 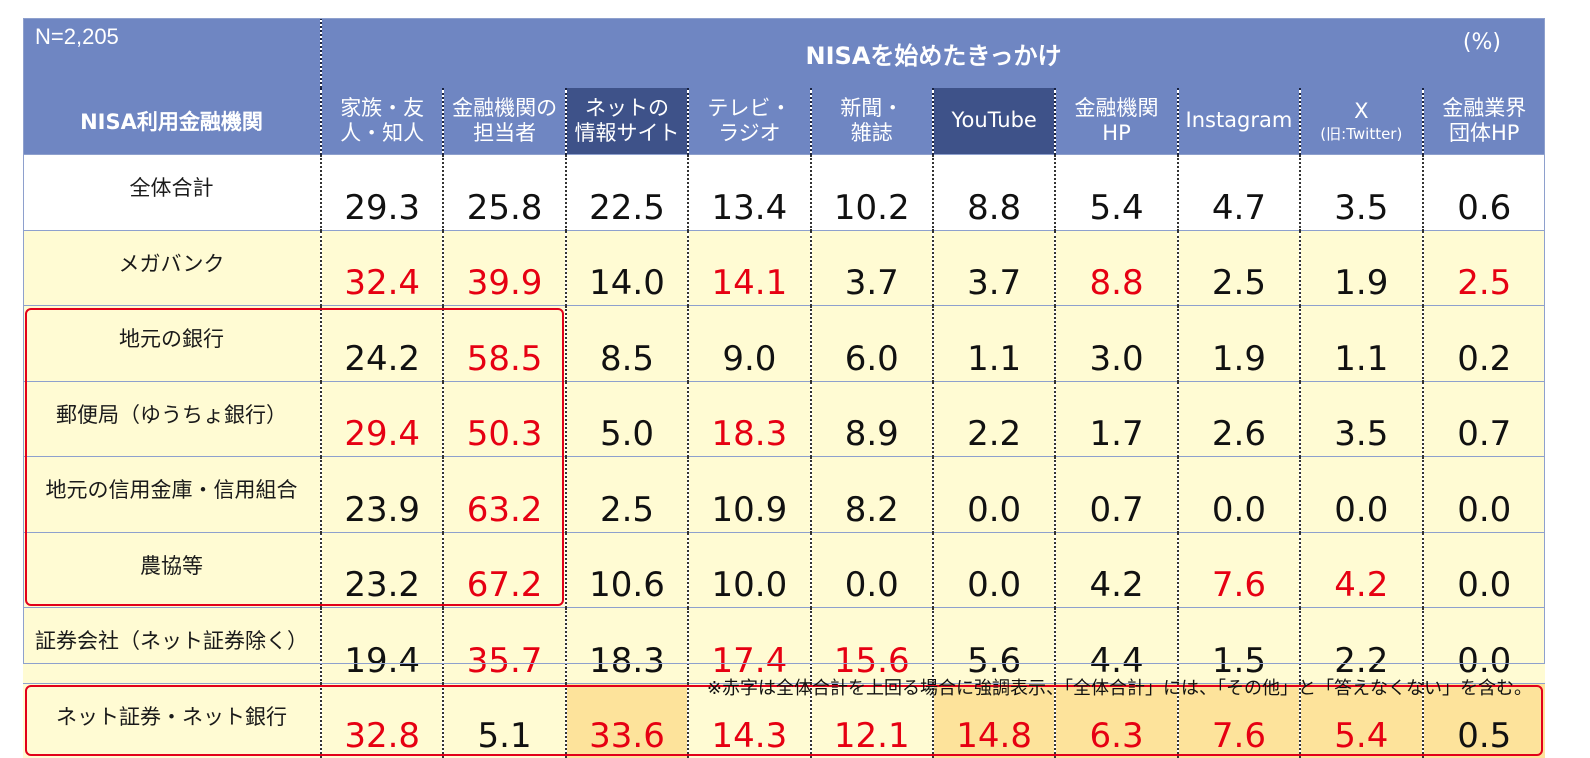 I want to click on value-cell: 3.0, so click(x=1116, y=343).